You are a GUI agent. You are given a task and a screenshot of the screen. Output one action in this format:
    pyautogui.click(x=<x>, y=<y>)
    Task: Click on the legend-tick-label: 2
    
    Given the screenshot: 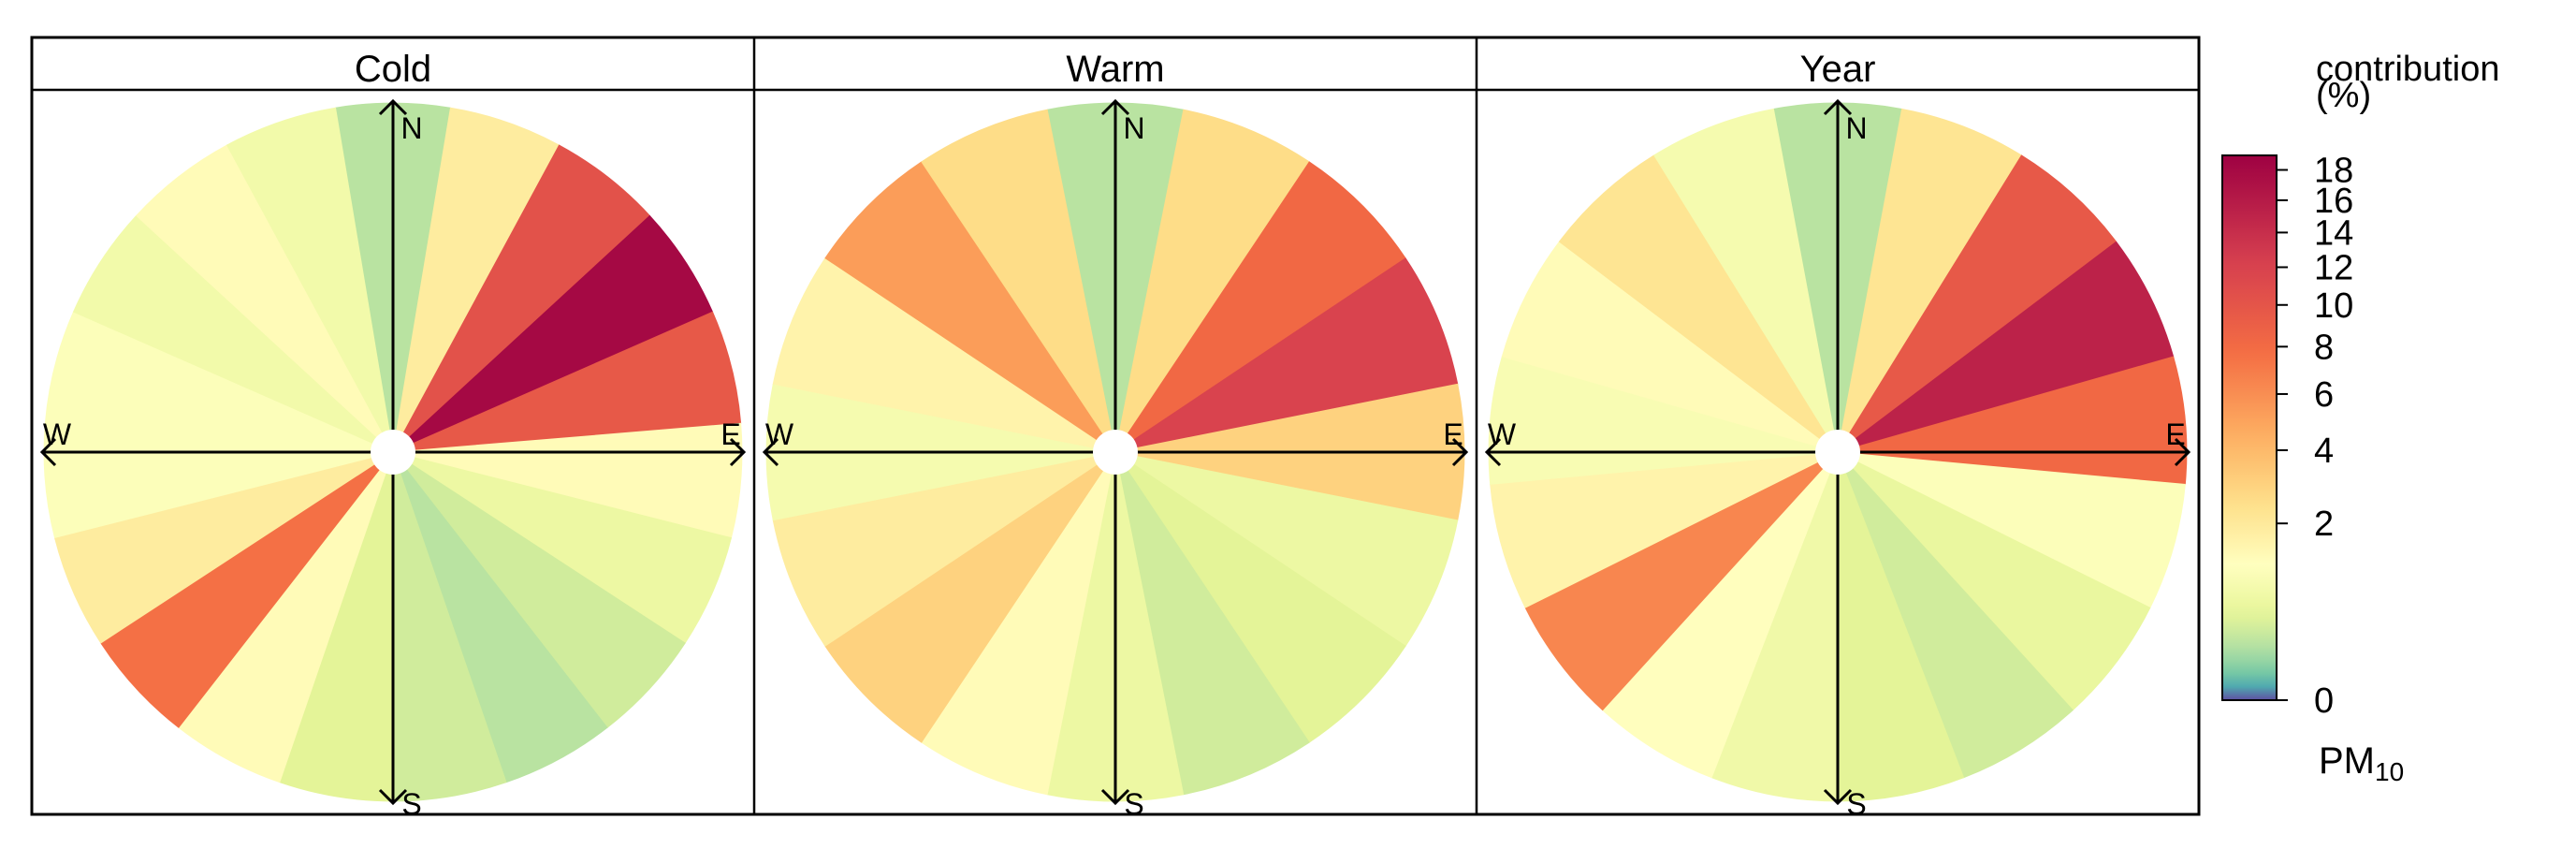 What is the action you would take?
    pyautogui.click(x=2324, y=524)
    